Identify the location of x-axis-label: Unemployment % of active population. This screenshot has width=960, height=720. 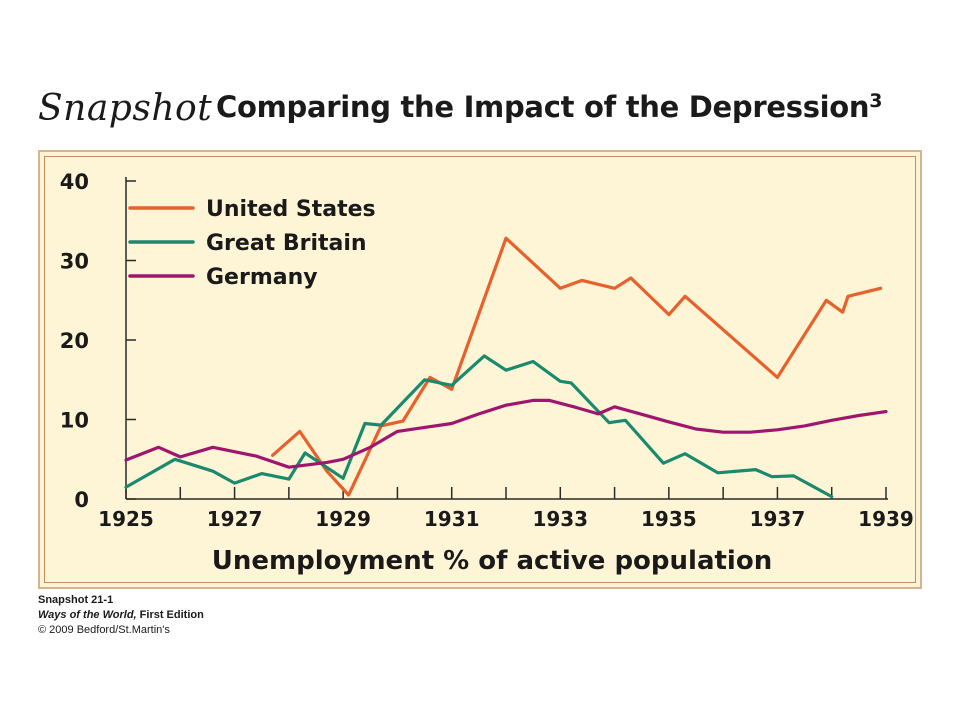
(492, 561).